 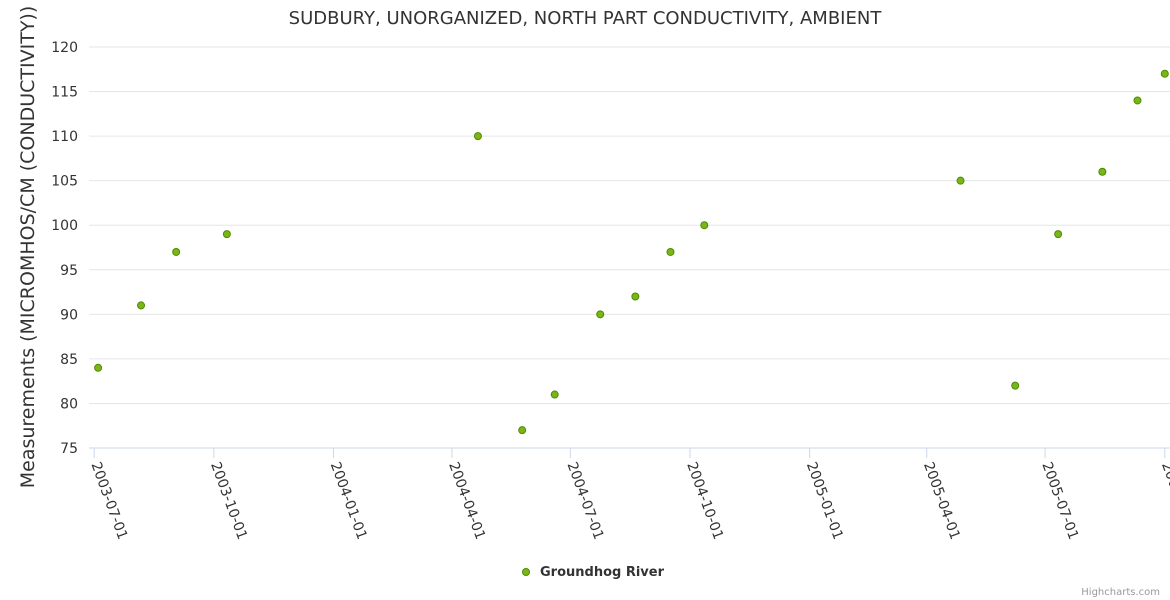 What do you see at coordinates (466, 501) in the screenshot?
I see `x-tick-label: 2004-04-01` at bounding box center [466, 501].